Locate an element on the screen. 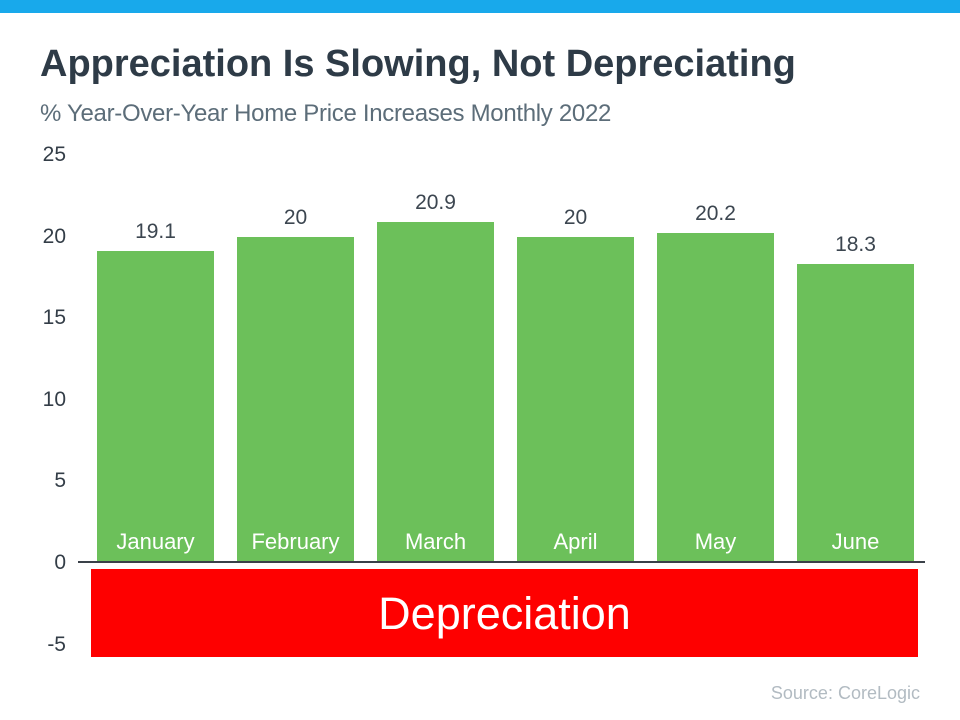 The image size is (960, 720). depreciation-label: Depreciation is located at coordinates (504, 613).